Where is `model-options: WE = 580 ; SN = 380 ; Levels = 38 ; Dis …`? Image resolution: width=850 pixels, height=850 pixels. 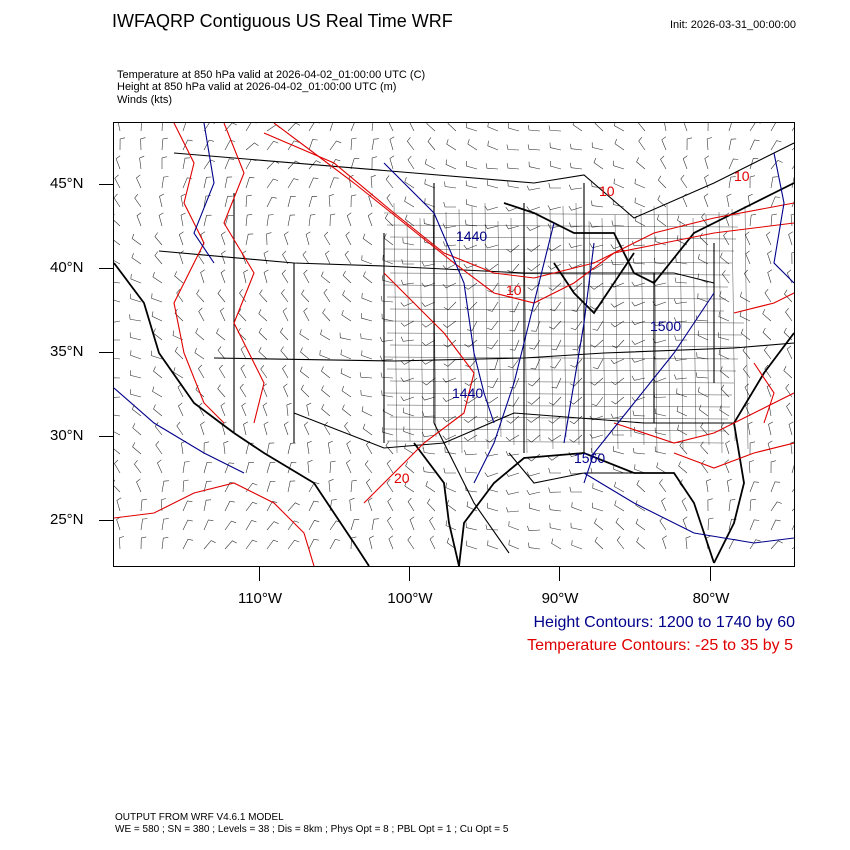
model-options: WE = 580 ; SN = 380 ; Levels = 38 ; Dis … is located at coordinates (312, 829).